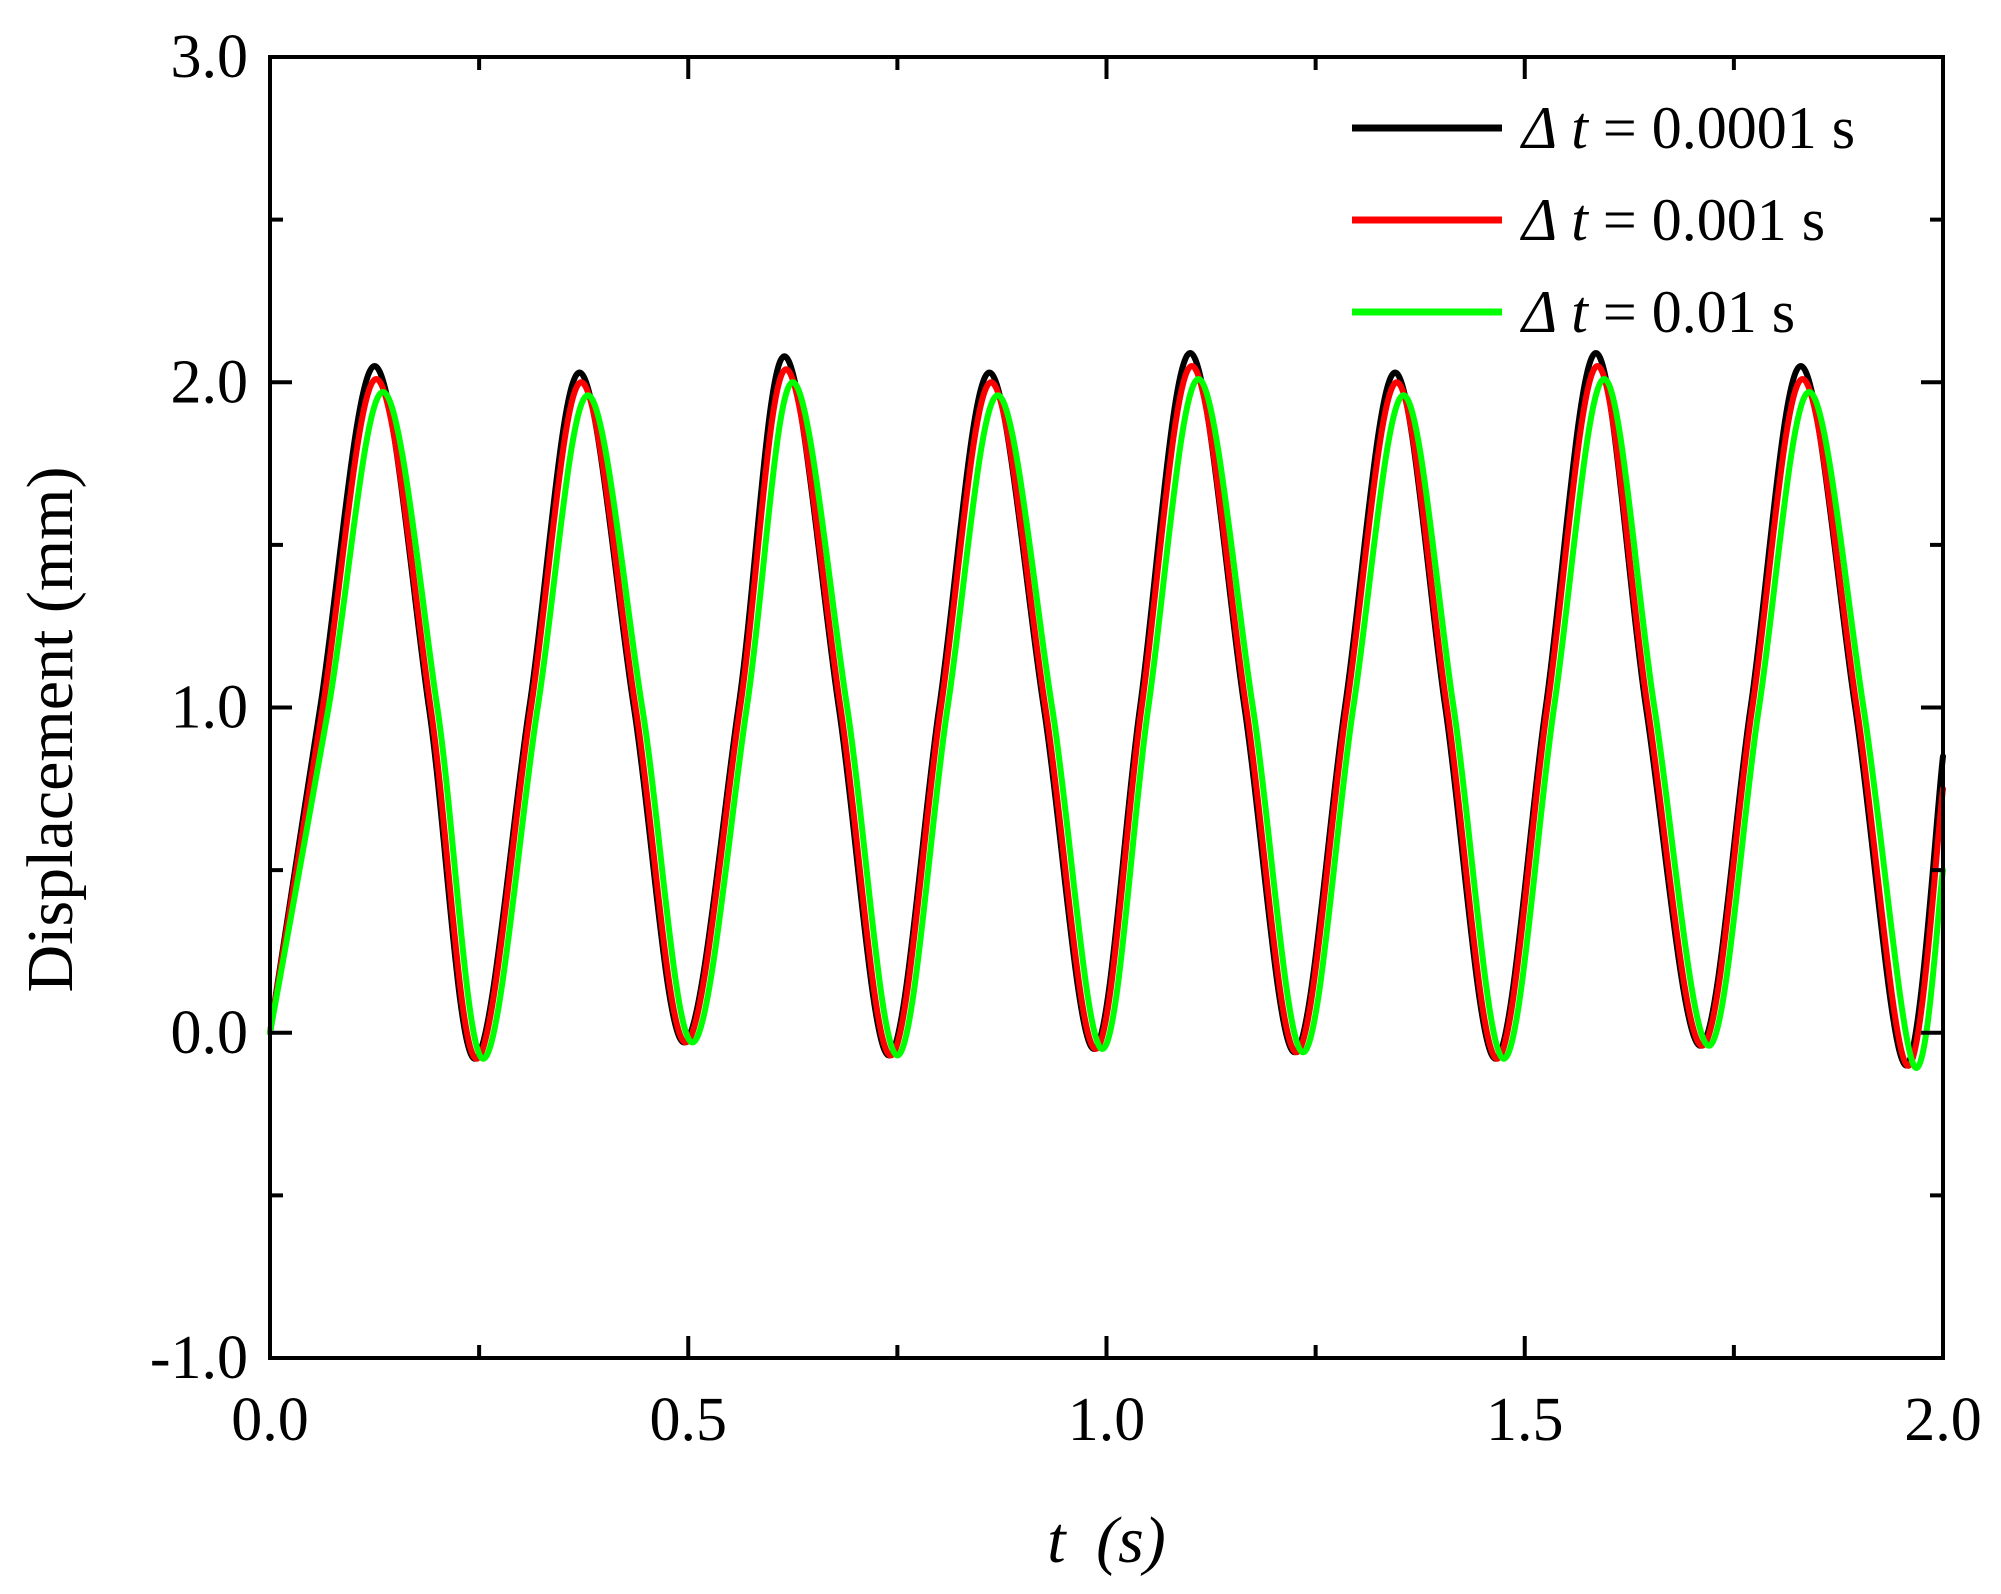 The height and width of the screenshot is (1594, 2001). Describe the element at coordinates (1057, 1540) in the screenshot. I see `x-axis-var: t` at that location.